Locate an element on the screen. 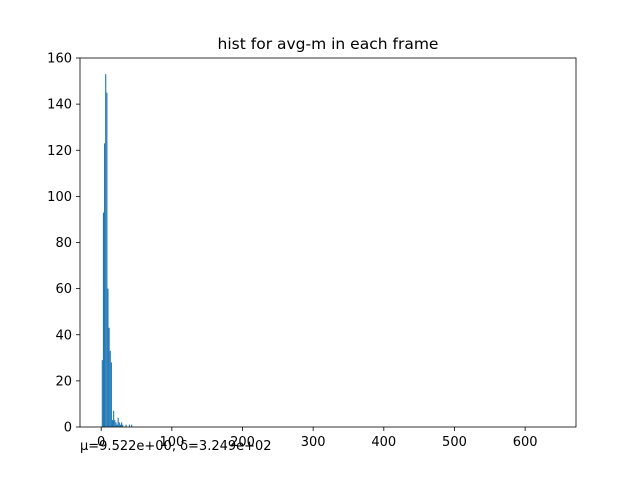  y-tick-label: 160 is located at coordinates (59, 59).